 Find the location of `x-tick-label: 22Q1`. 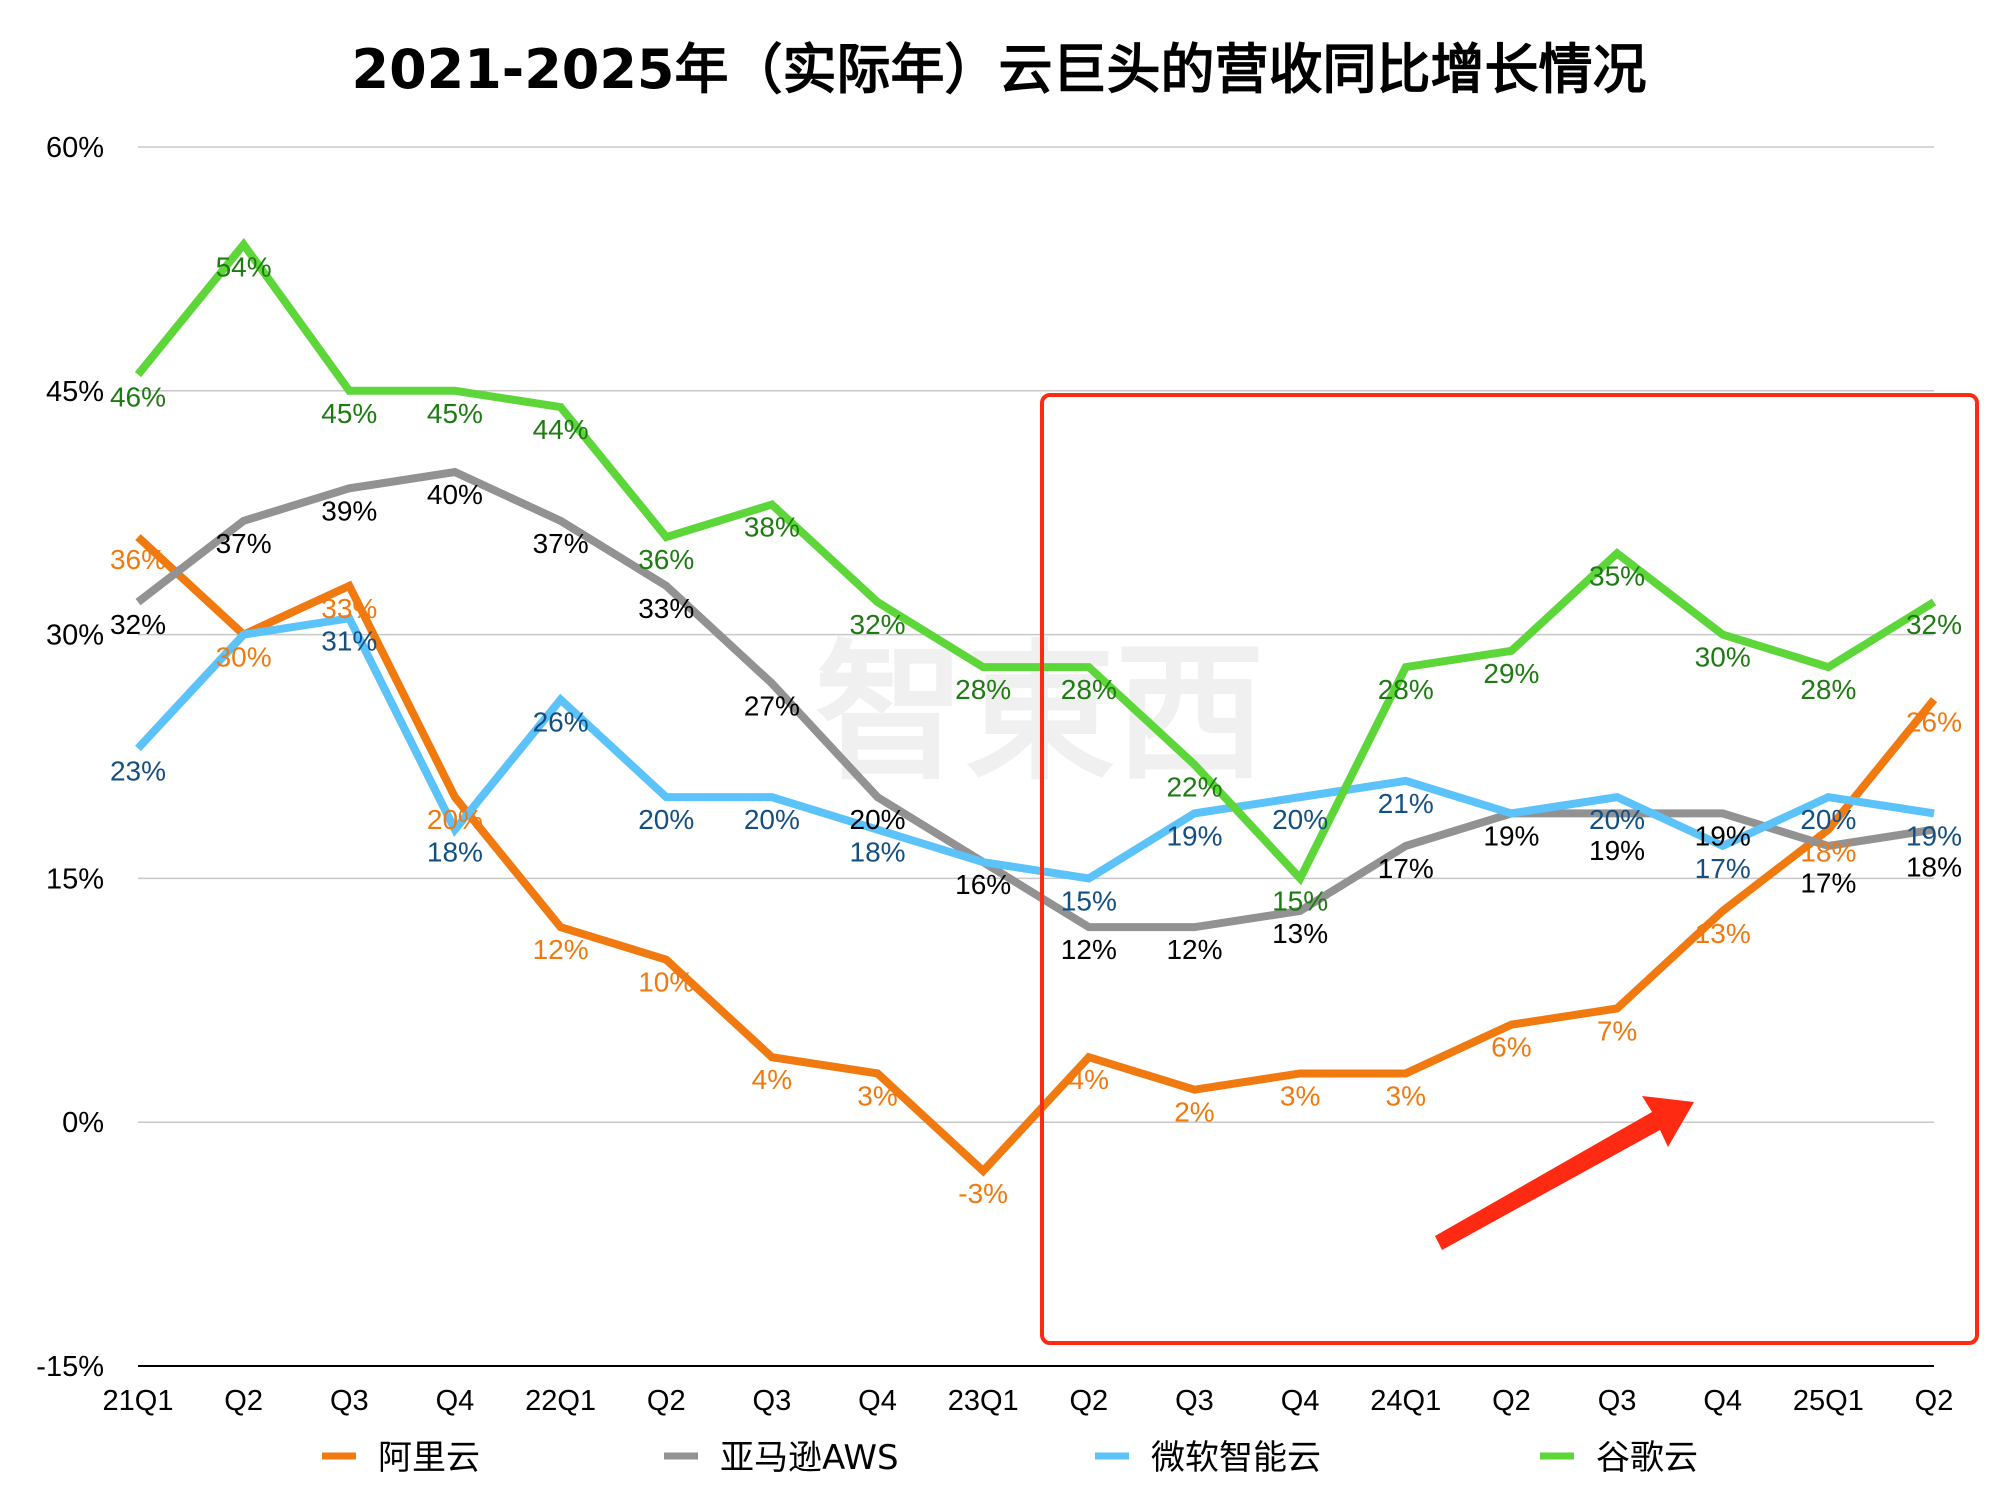

x-tick-label: 22Q1 is located at coordinates (560, 1401).